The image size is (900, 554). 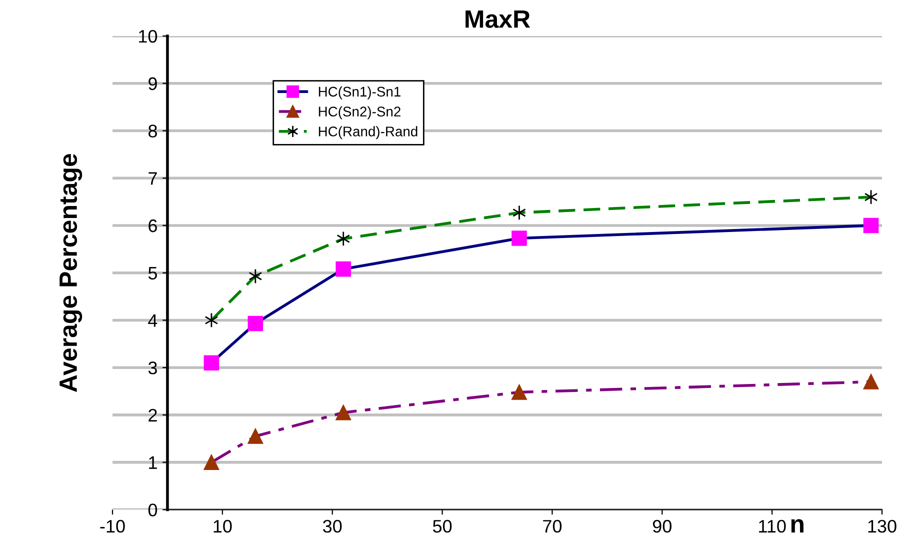 I want to click on x-tick-label: 10, so click(x=223, y=526).